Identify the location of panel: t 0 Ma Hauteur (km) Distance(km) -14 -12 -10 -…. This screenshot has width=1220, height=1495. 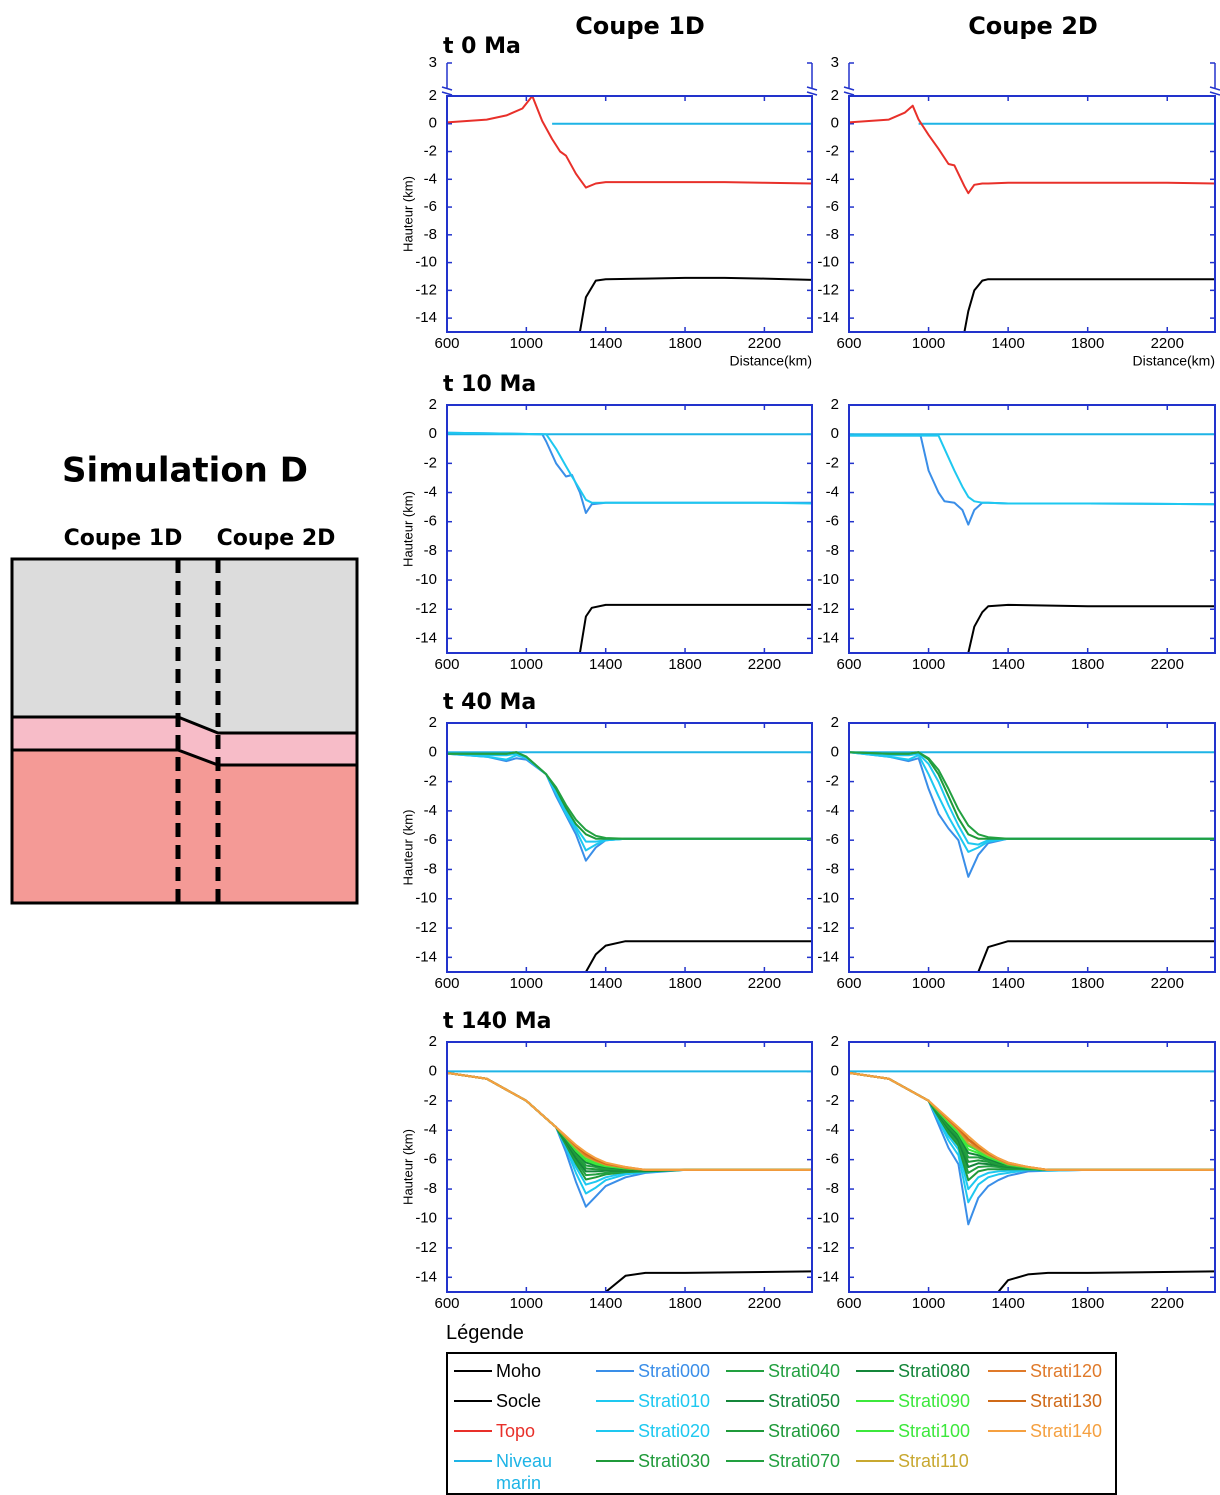
(609, 201).